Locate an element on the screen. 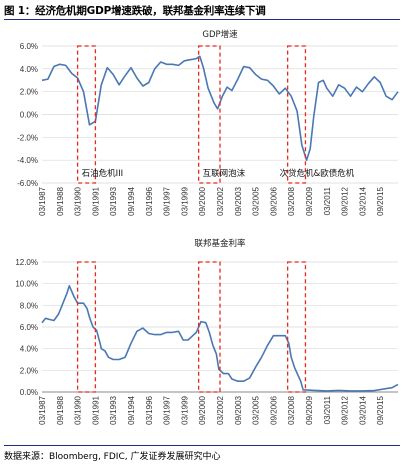  y-tick-label: -6.0% is located at coordinates (27, 183).